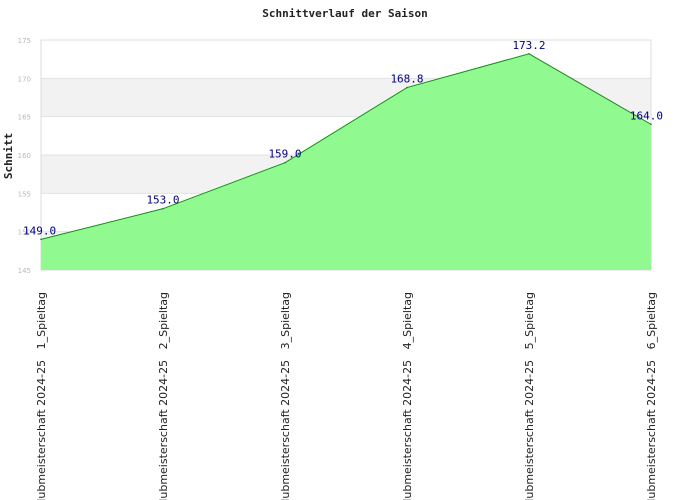 This screenshot has width=690, height=500. I want to click on x-tick-label: Clubmeisterschaft 2024-25 6_Spieltag, so click(651, 396).